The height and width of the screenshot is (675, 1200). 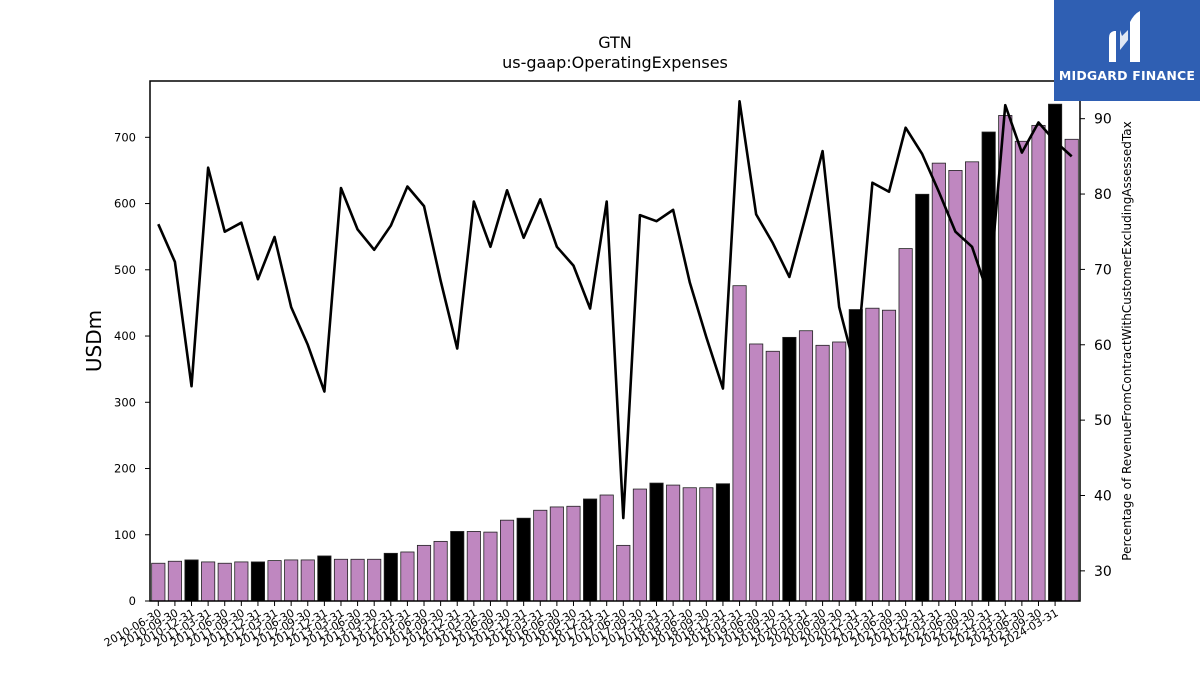 What do you see at coordinates (125, 402) in the screenshot?
I see `y-tick-label: 300` at bounding box center [125, 402].